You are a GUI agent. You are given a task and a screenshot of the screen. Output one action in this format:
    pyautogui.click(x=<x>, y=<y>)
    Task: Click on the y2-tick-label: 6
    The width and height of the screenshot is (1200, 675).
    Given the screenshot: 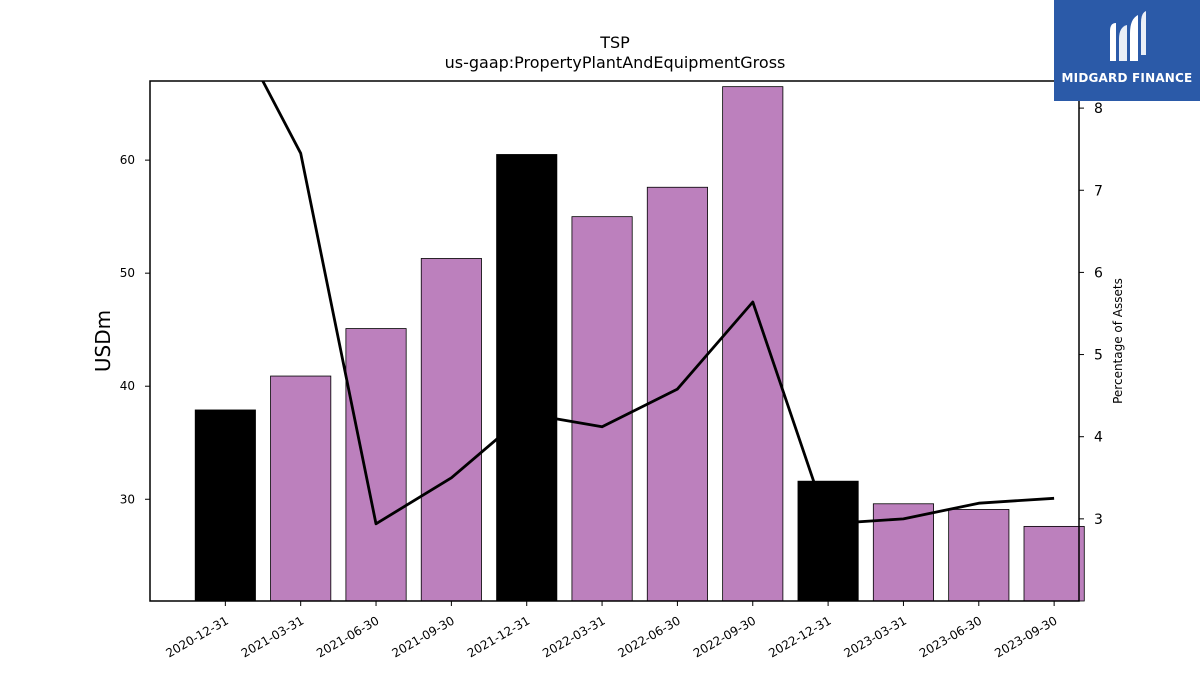 What is the action you would take?
    pyautogui.click(x=1098, y=273)
    